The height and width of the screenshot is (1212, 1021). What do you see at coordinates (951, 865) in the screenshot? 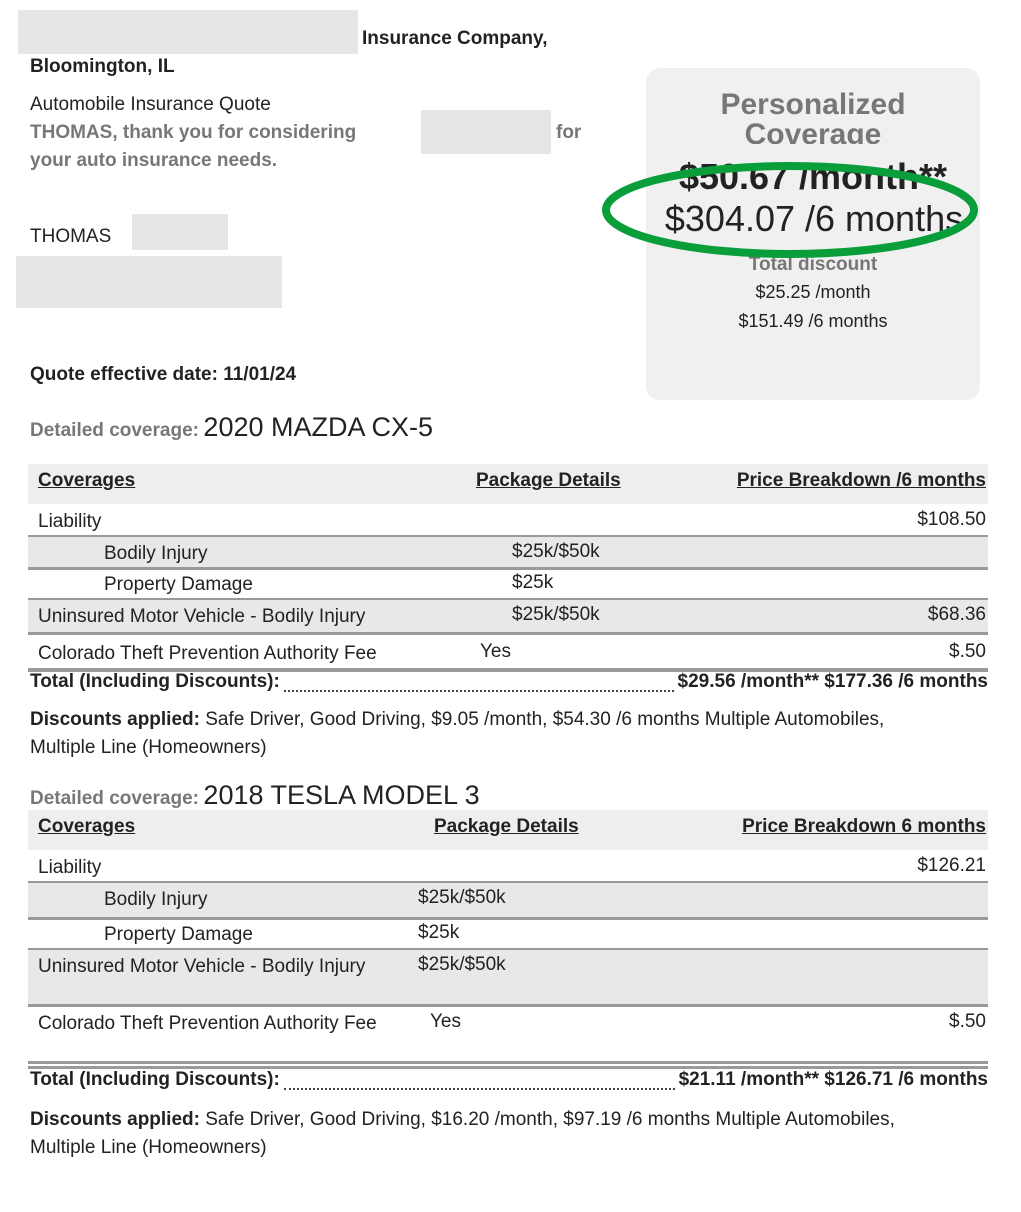
I see `price: $126.21` at bounding box center [951, 865].